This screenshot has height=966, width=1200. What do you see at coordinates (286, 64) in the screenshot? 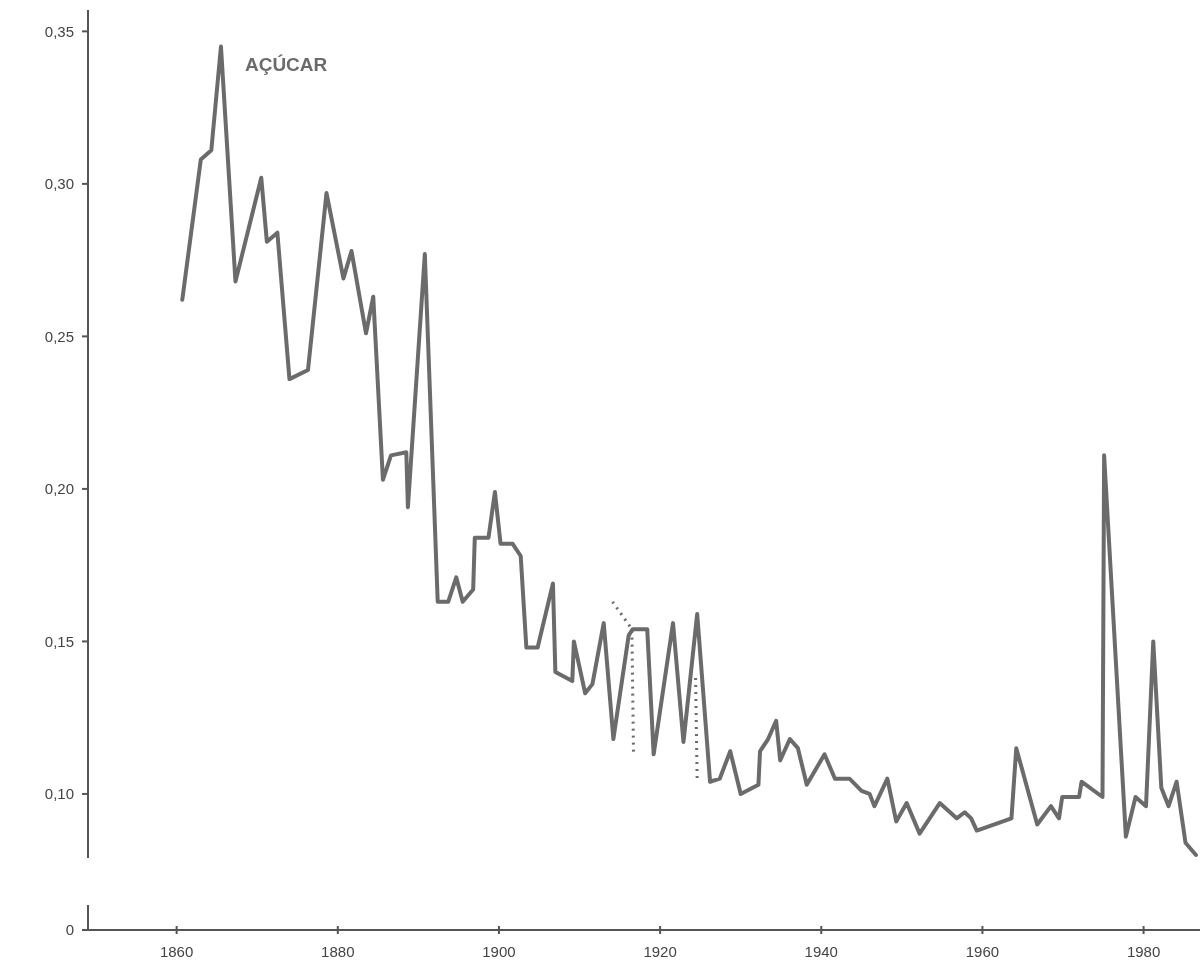
I see `series-label: AÇÚCAR` at bounding box center [286, 64].